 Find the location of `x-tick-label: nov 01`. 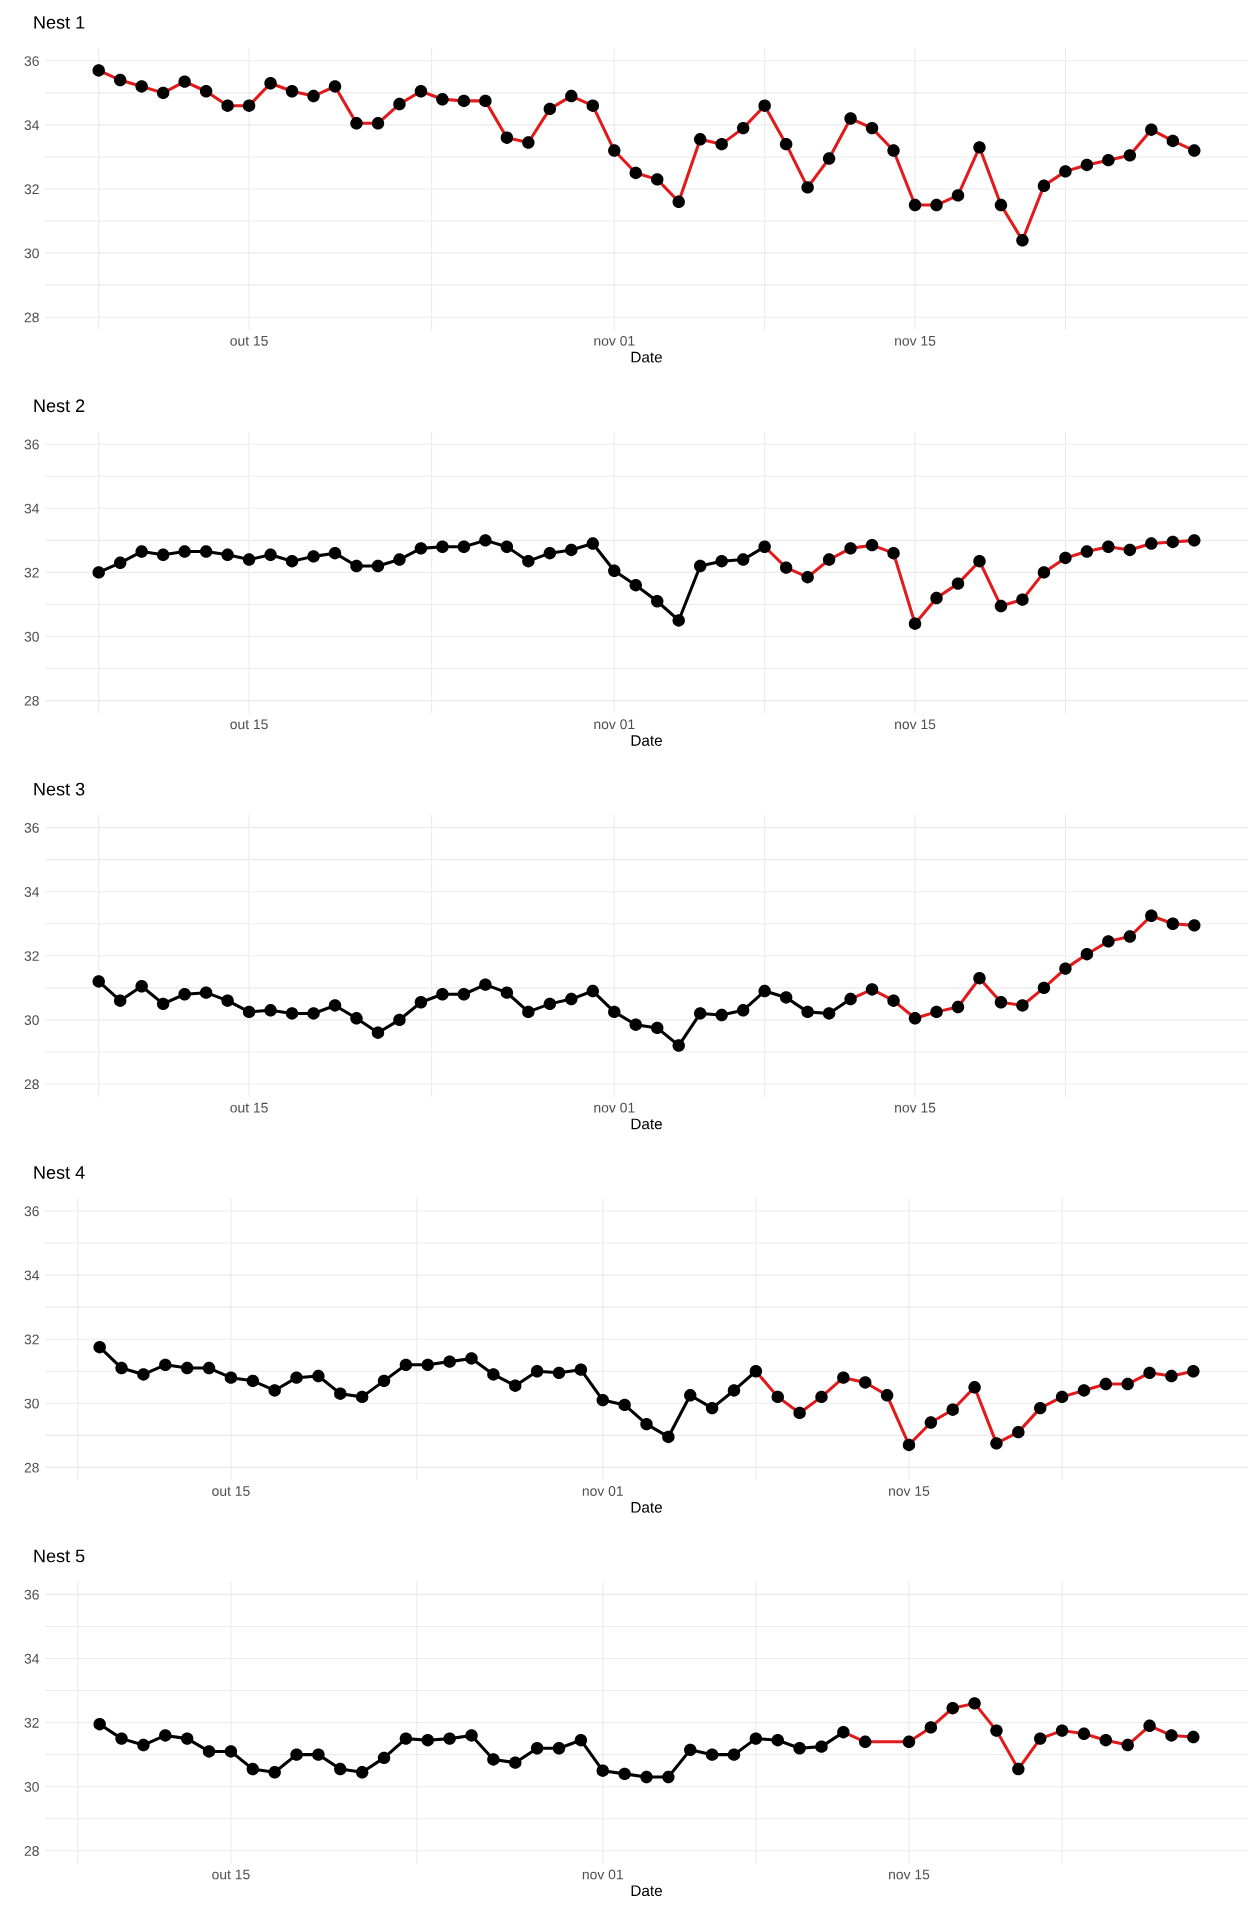

x-tick-label: nov 01 is located at coordinates (602, 1491).